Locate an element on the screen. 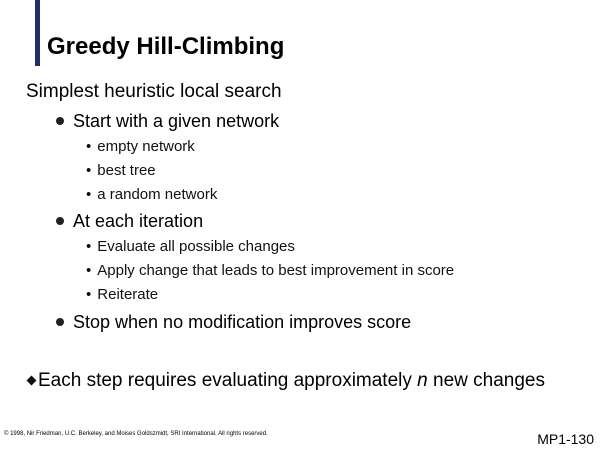 This screenshot has width=600, height=450. sub-item: • a random network is located at coordinates (151, 195).